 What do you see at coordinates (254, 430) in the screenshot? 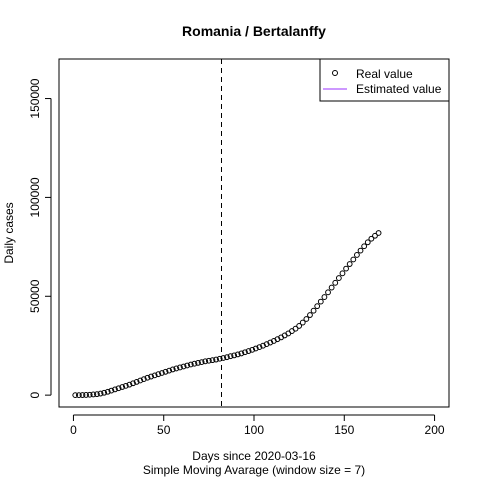
I see `x-tick-label: 100` at bounding box center [254, 430].